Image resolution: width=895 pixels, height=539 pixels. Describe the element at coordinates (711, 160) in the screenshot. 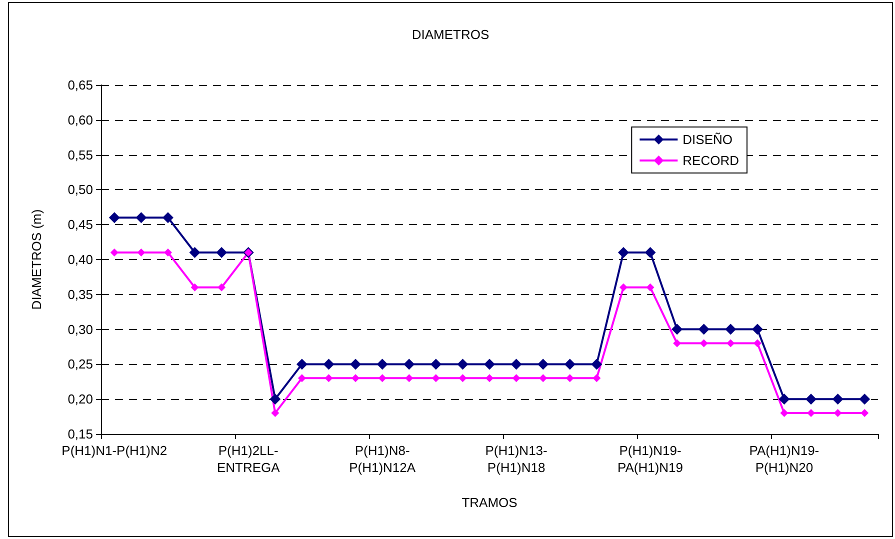

I see `legend-label: RECORD` at that location.